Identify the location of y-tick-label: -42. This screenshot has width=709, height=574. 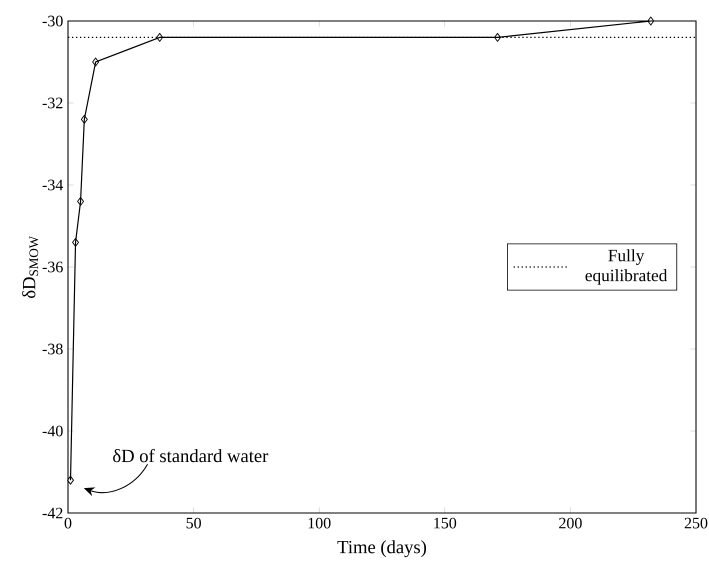
(52, 513).